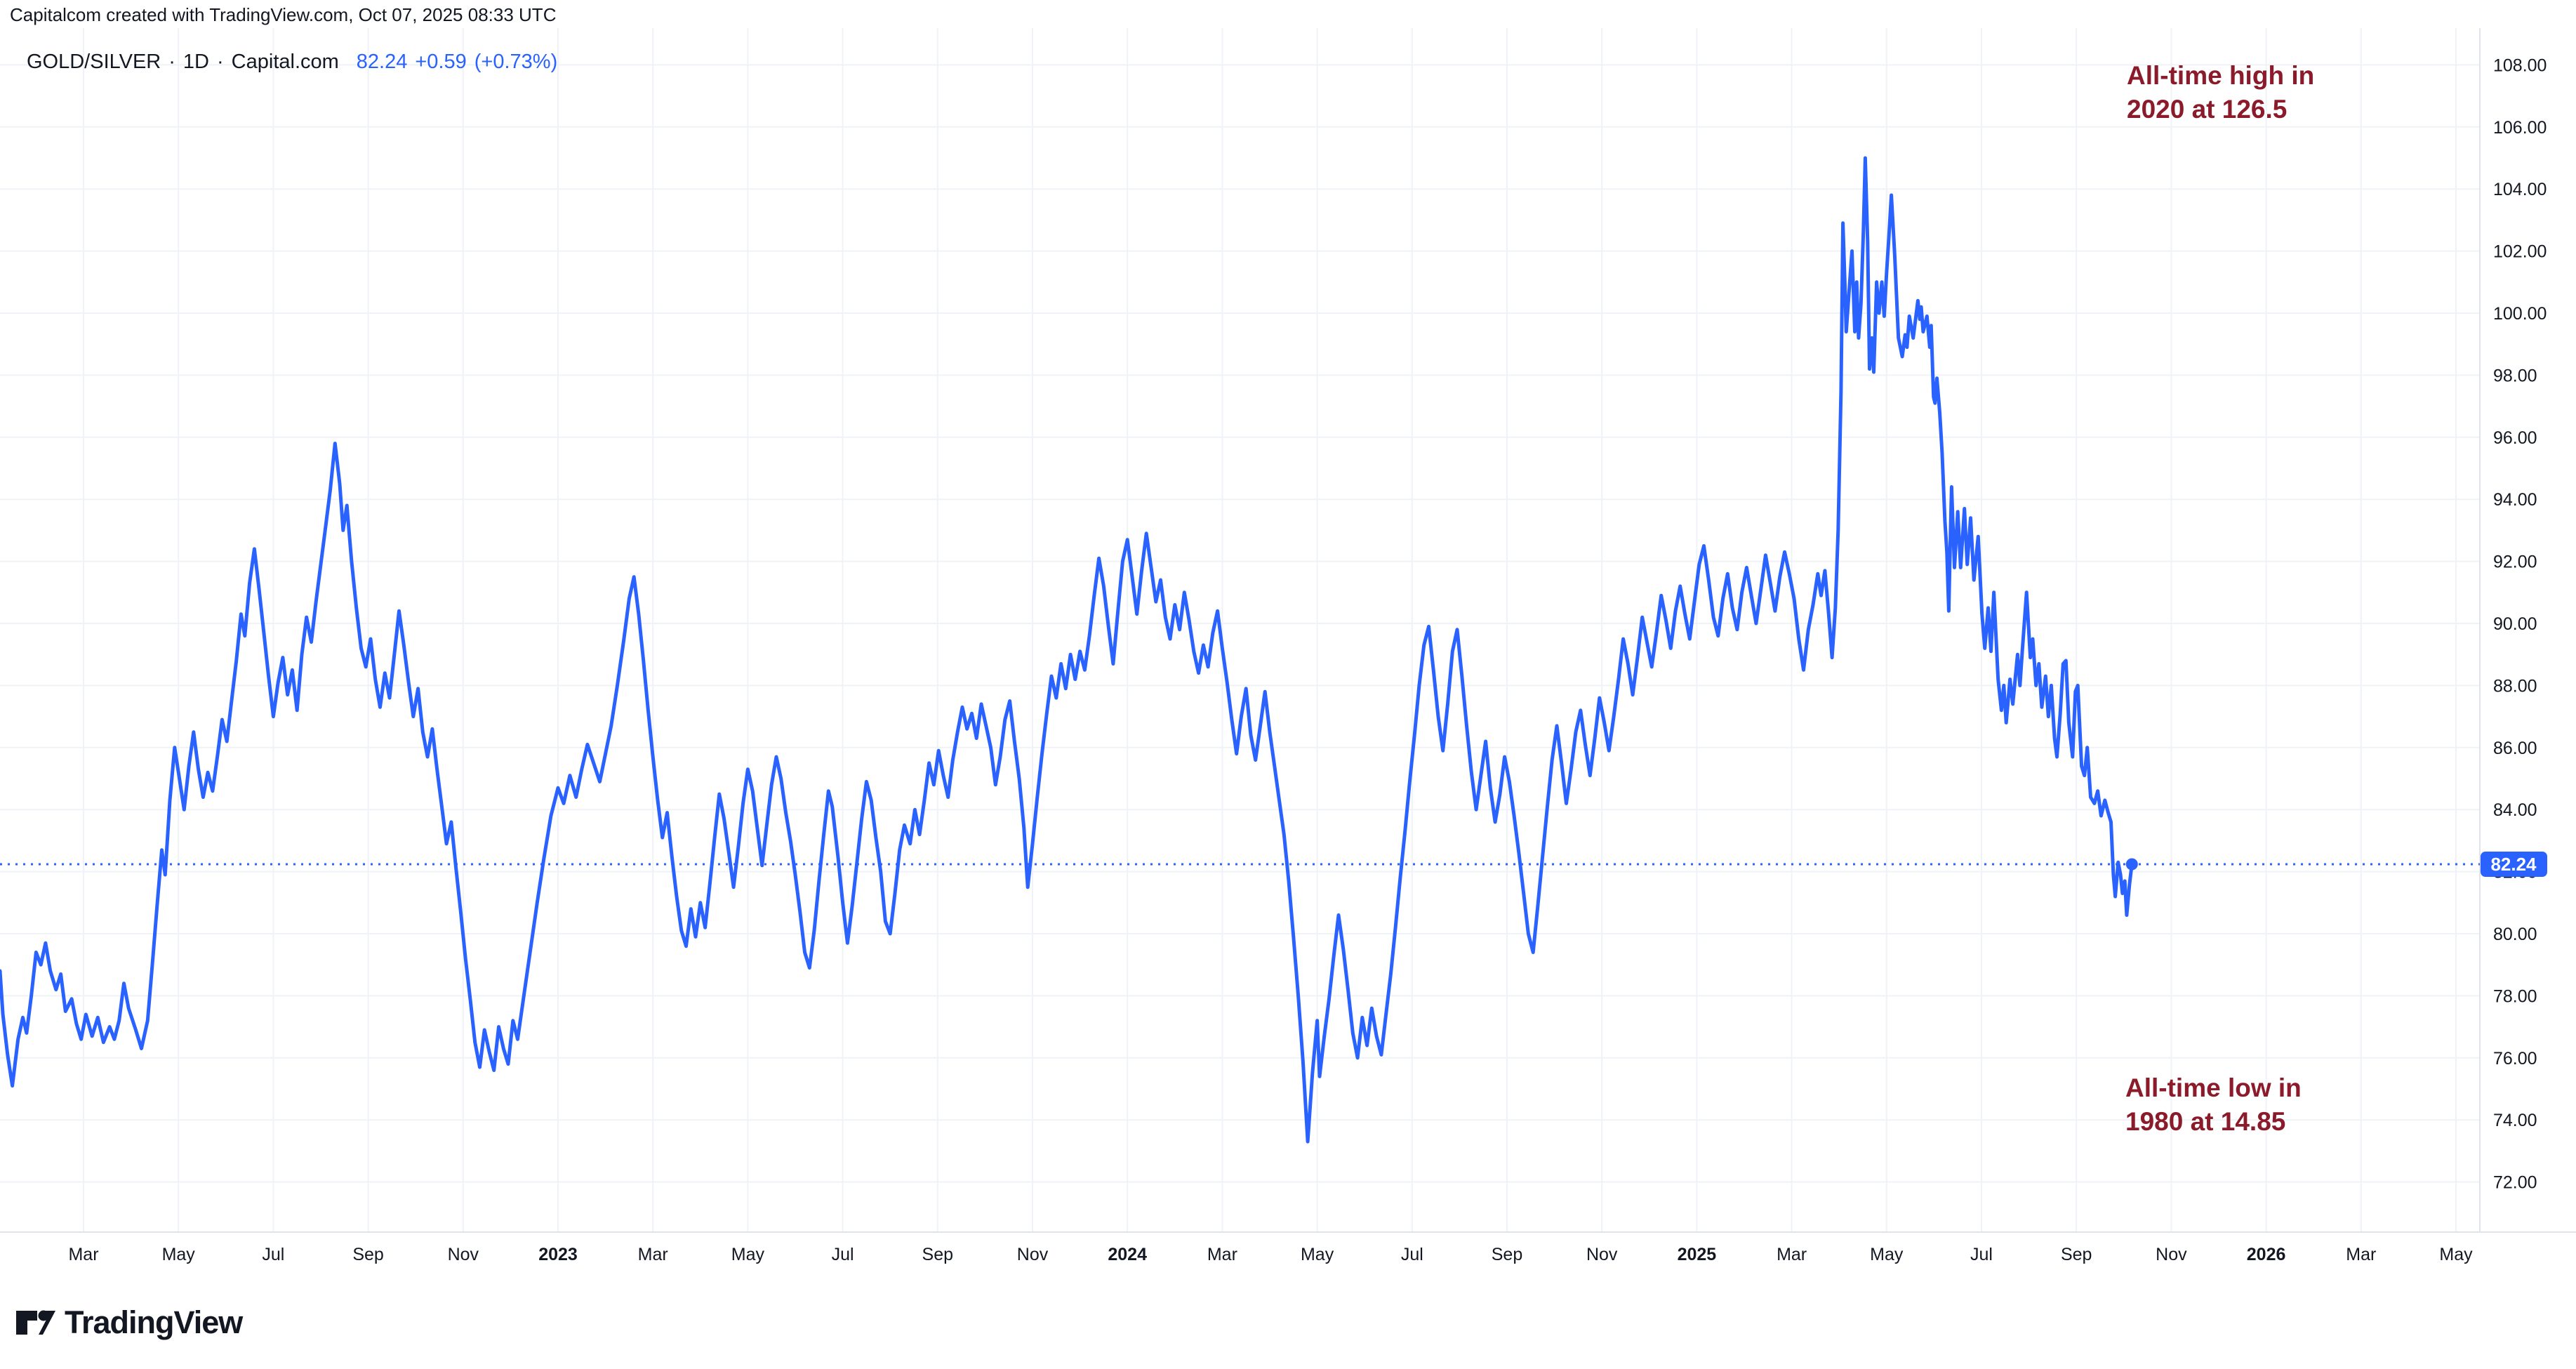 This screenshot has width=2576, height=1369. I want to click on last-price-tag-value: 82.24, so click(2513, 865).